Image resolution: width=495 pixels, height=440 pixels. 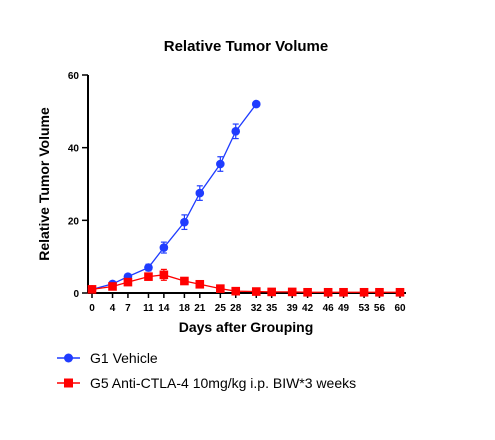 What do you see at coordinates (221, 308) in the screenshot?
I see `x-tick-label: 25` at bounding box center [221, 308].